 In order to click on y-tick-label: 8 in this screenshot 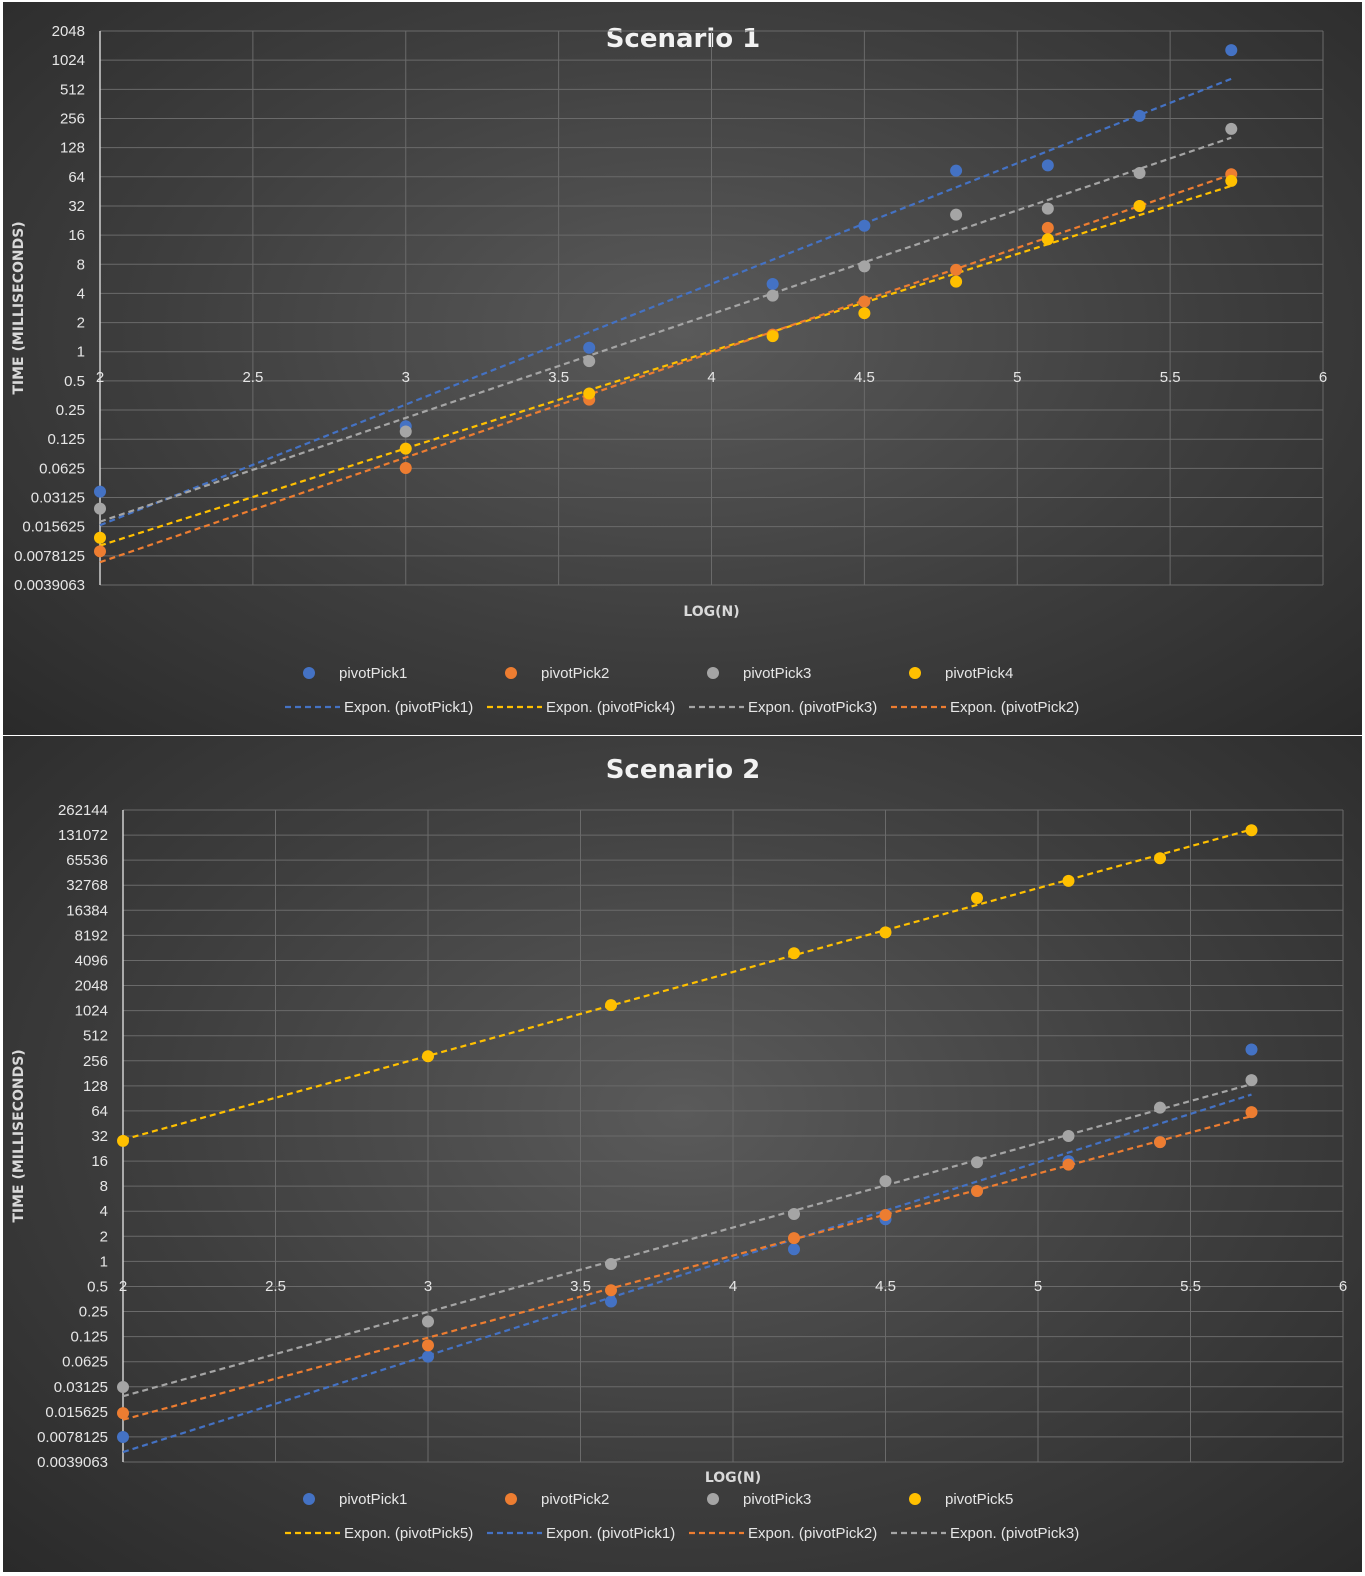, I will do `click(104, 1186)`.